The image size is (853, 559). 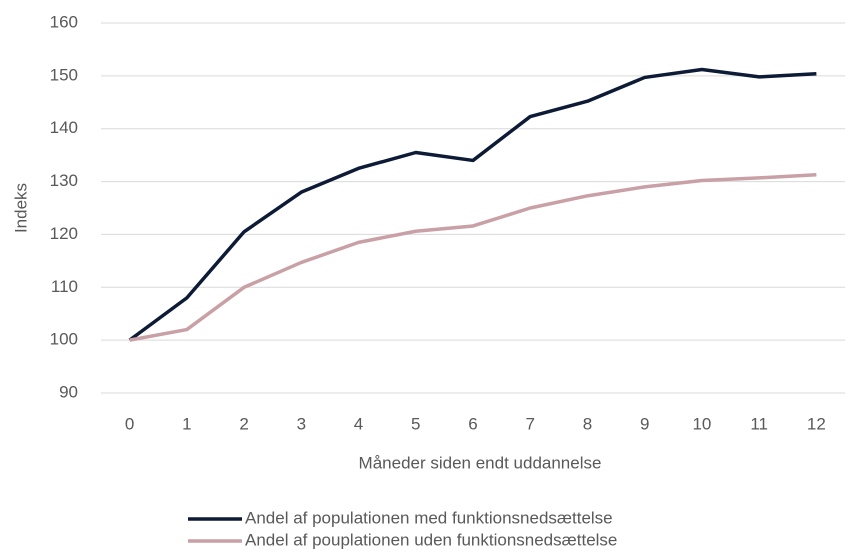 What do you see at coordinates (68, 391) in the screenshot?
I see `y-tick-label: 90` at bounding box center [68, 391].